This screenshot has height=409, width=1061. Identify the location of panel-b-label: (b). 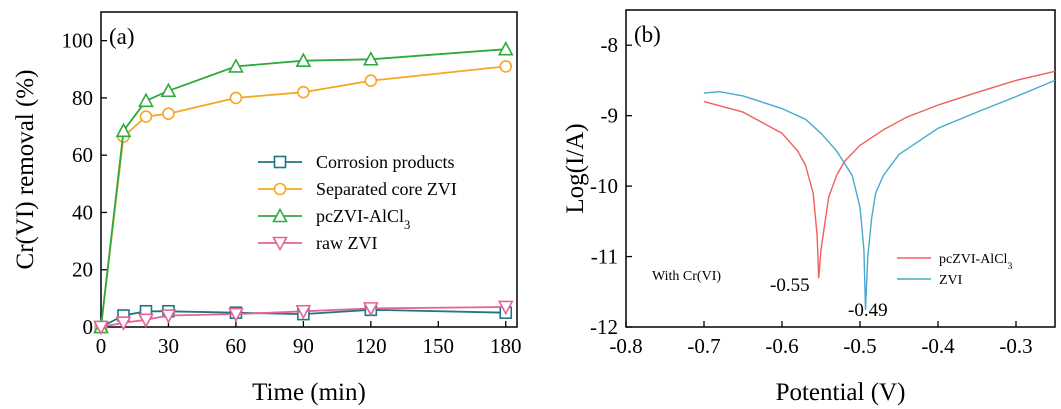
(647, 34).